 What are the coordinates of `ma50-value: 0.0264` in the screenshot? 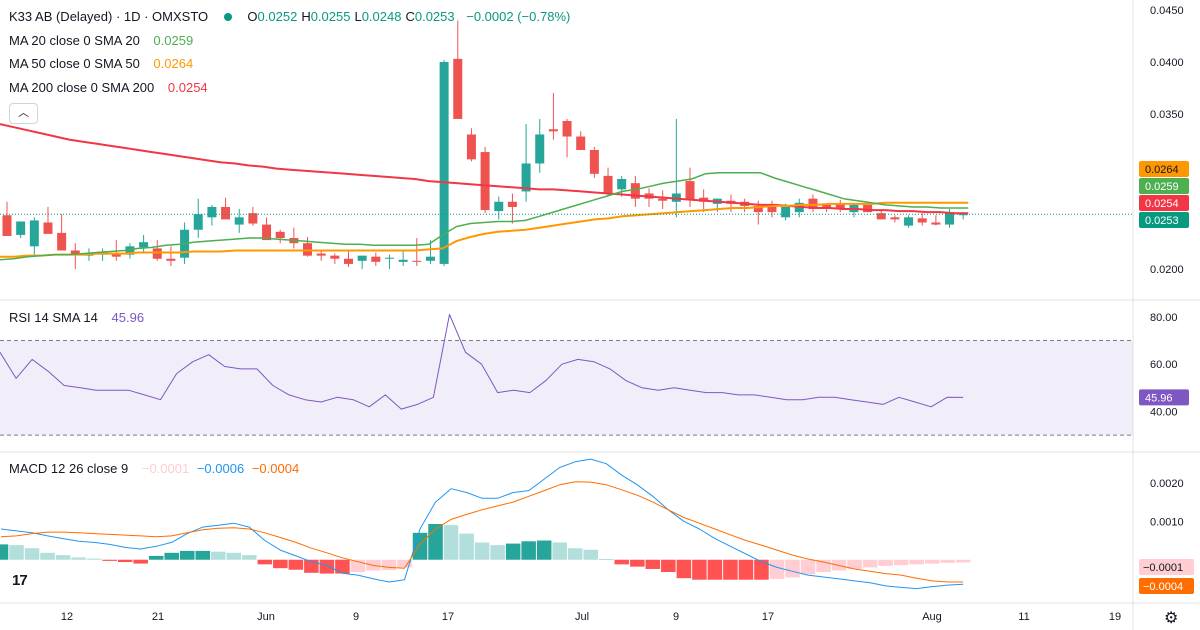 It's located at (173, 63).